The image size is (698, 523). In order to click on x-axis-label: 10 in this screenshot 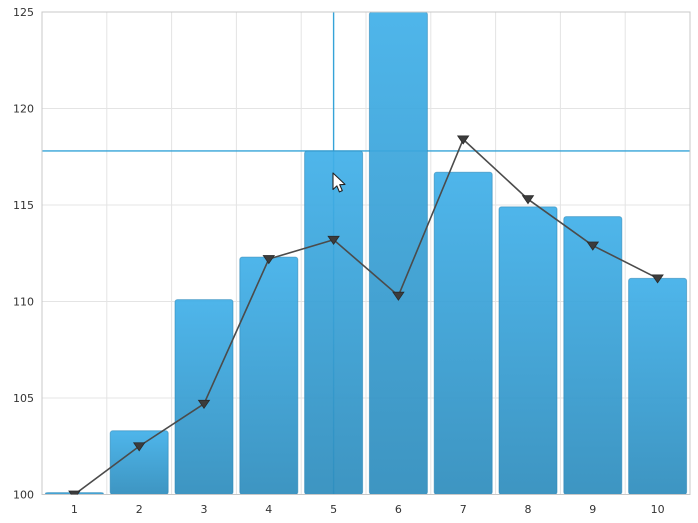, I will do `click(658, 509)`.